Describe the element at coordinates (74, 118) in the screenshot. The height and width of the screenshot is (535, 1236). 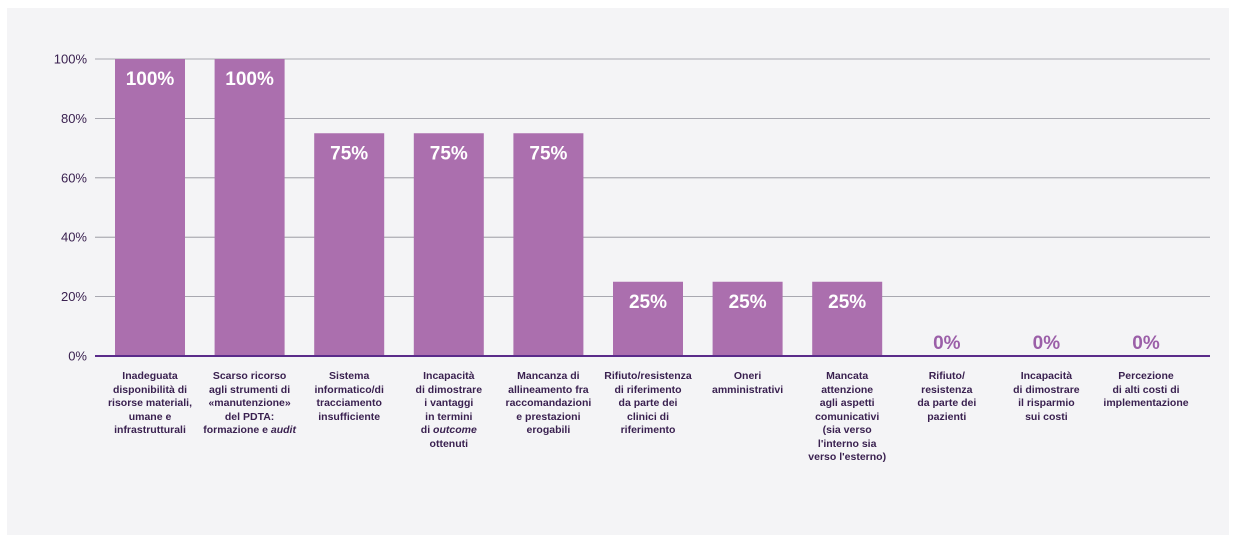
I see `y-tick-label: 80%` at that location.